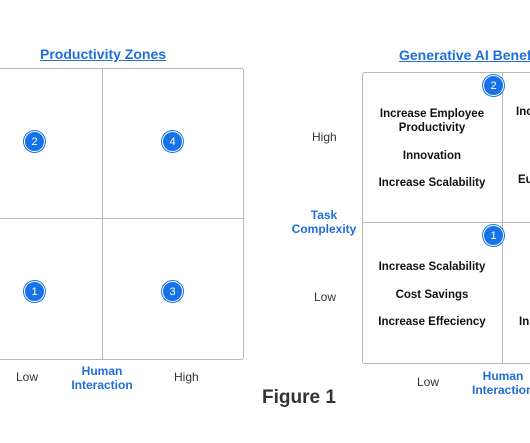 This screenshot has height=443, width=530. What do you see at coordinates (432, 183) in the screenshot?
I see `benefit-increase-scalability-top: Increase Scalability` at bounding box center [432, 183].